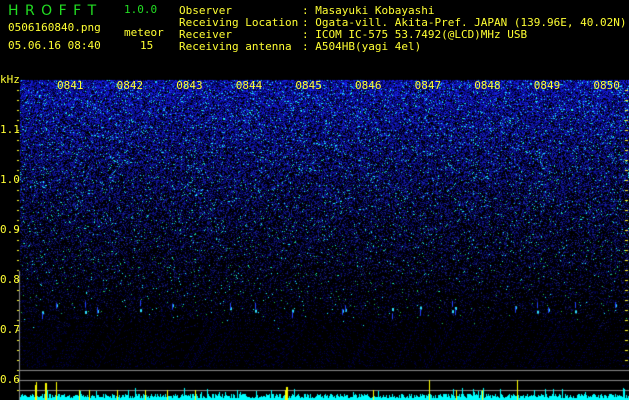 The image size is (629, 400). Describe the element at coordinates (53, 11) in the screenshot. I see `app-title: H R O F F T` at that location.